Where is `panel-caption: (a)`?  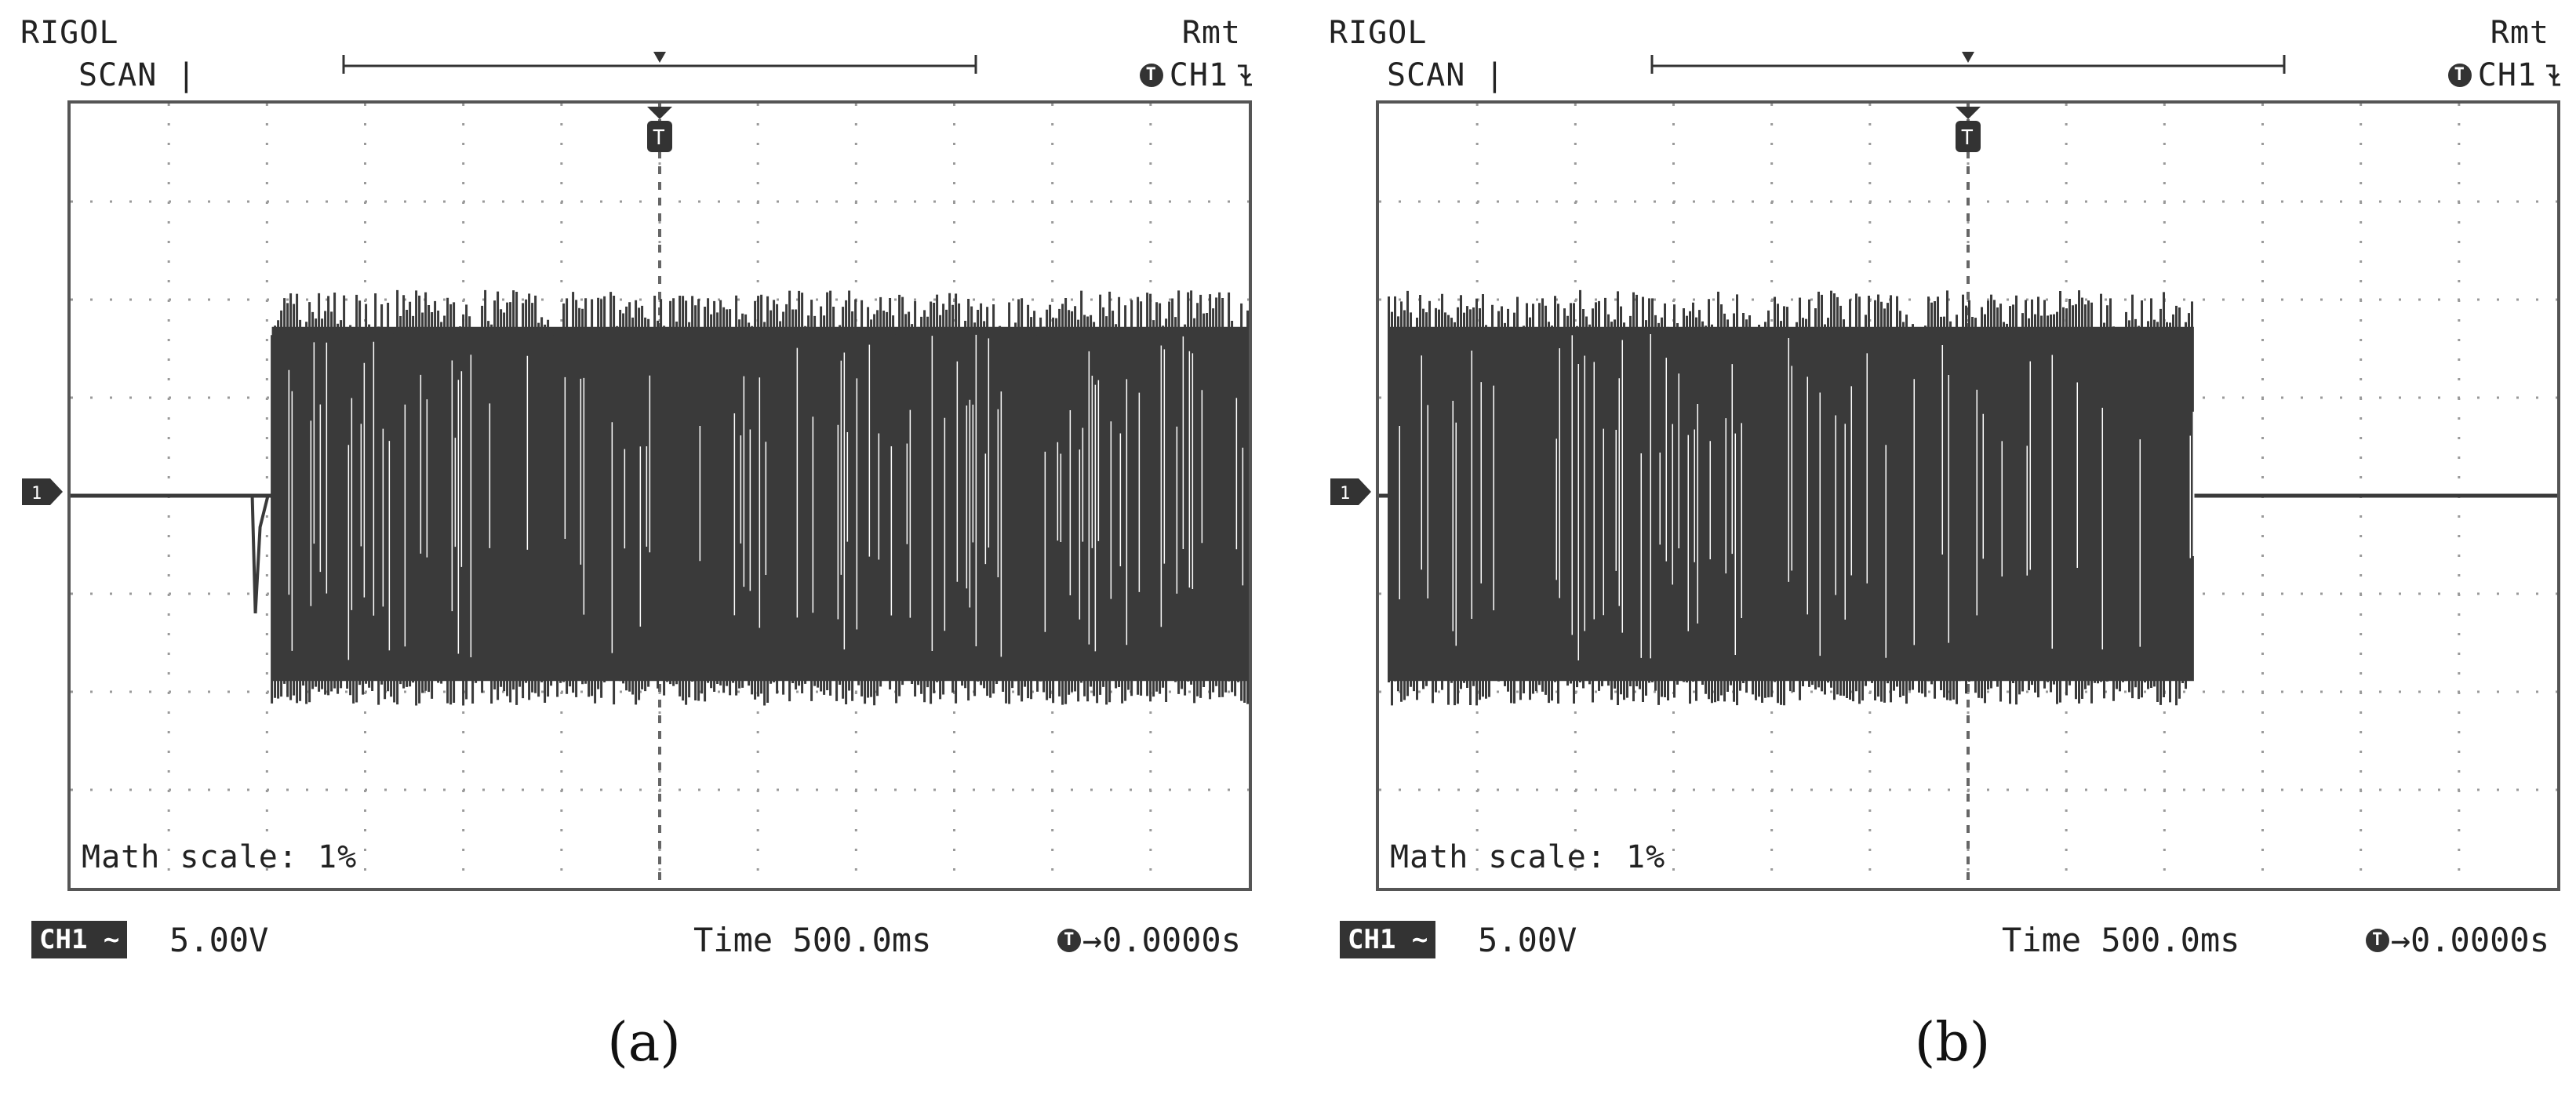 panel-caption: (a) is located at coordinates (644, 1043).